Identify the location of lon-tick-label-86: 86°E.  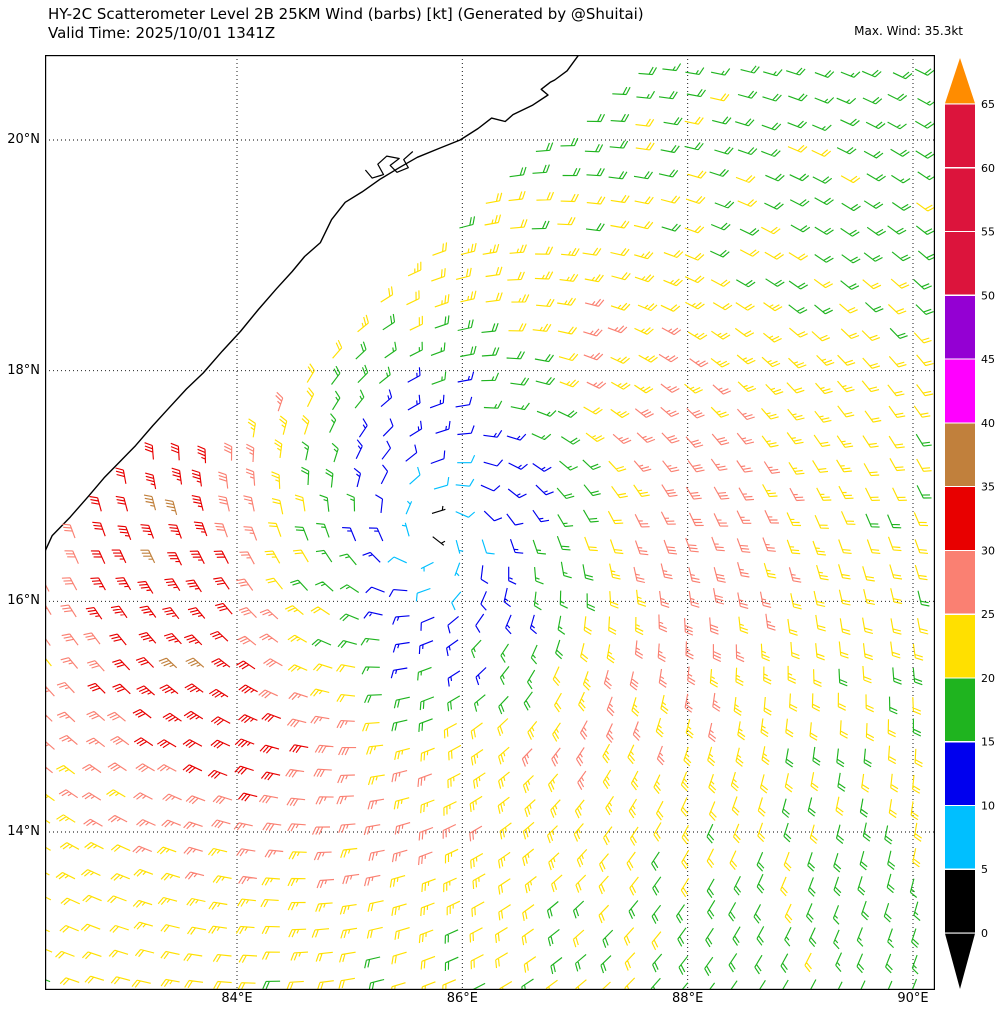
(462, 998).